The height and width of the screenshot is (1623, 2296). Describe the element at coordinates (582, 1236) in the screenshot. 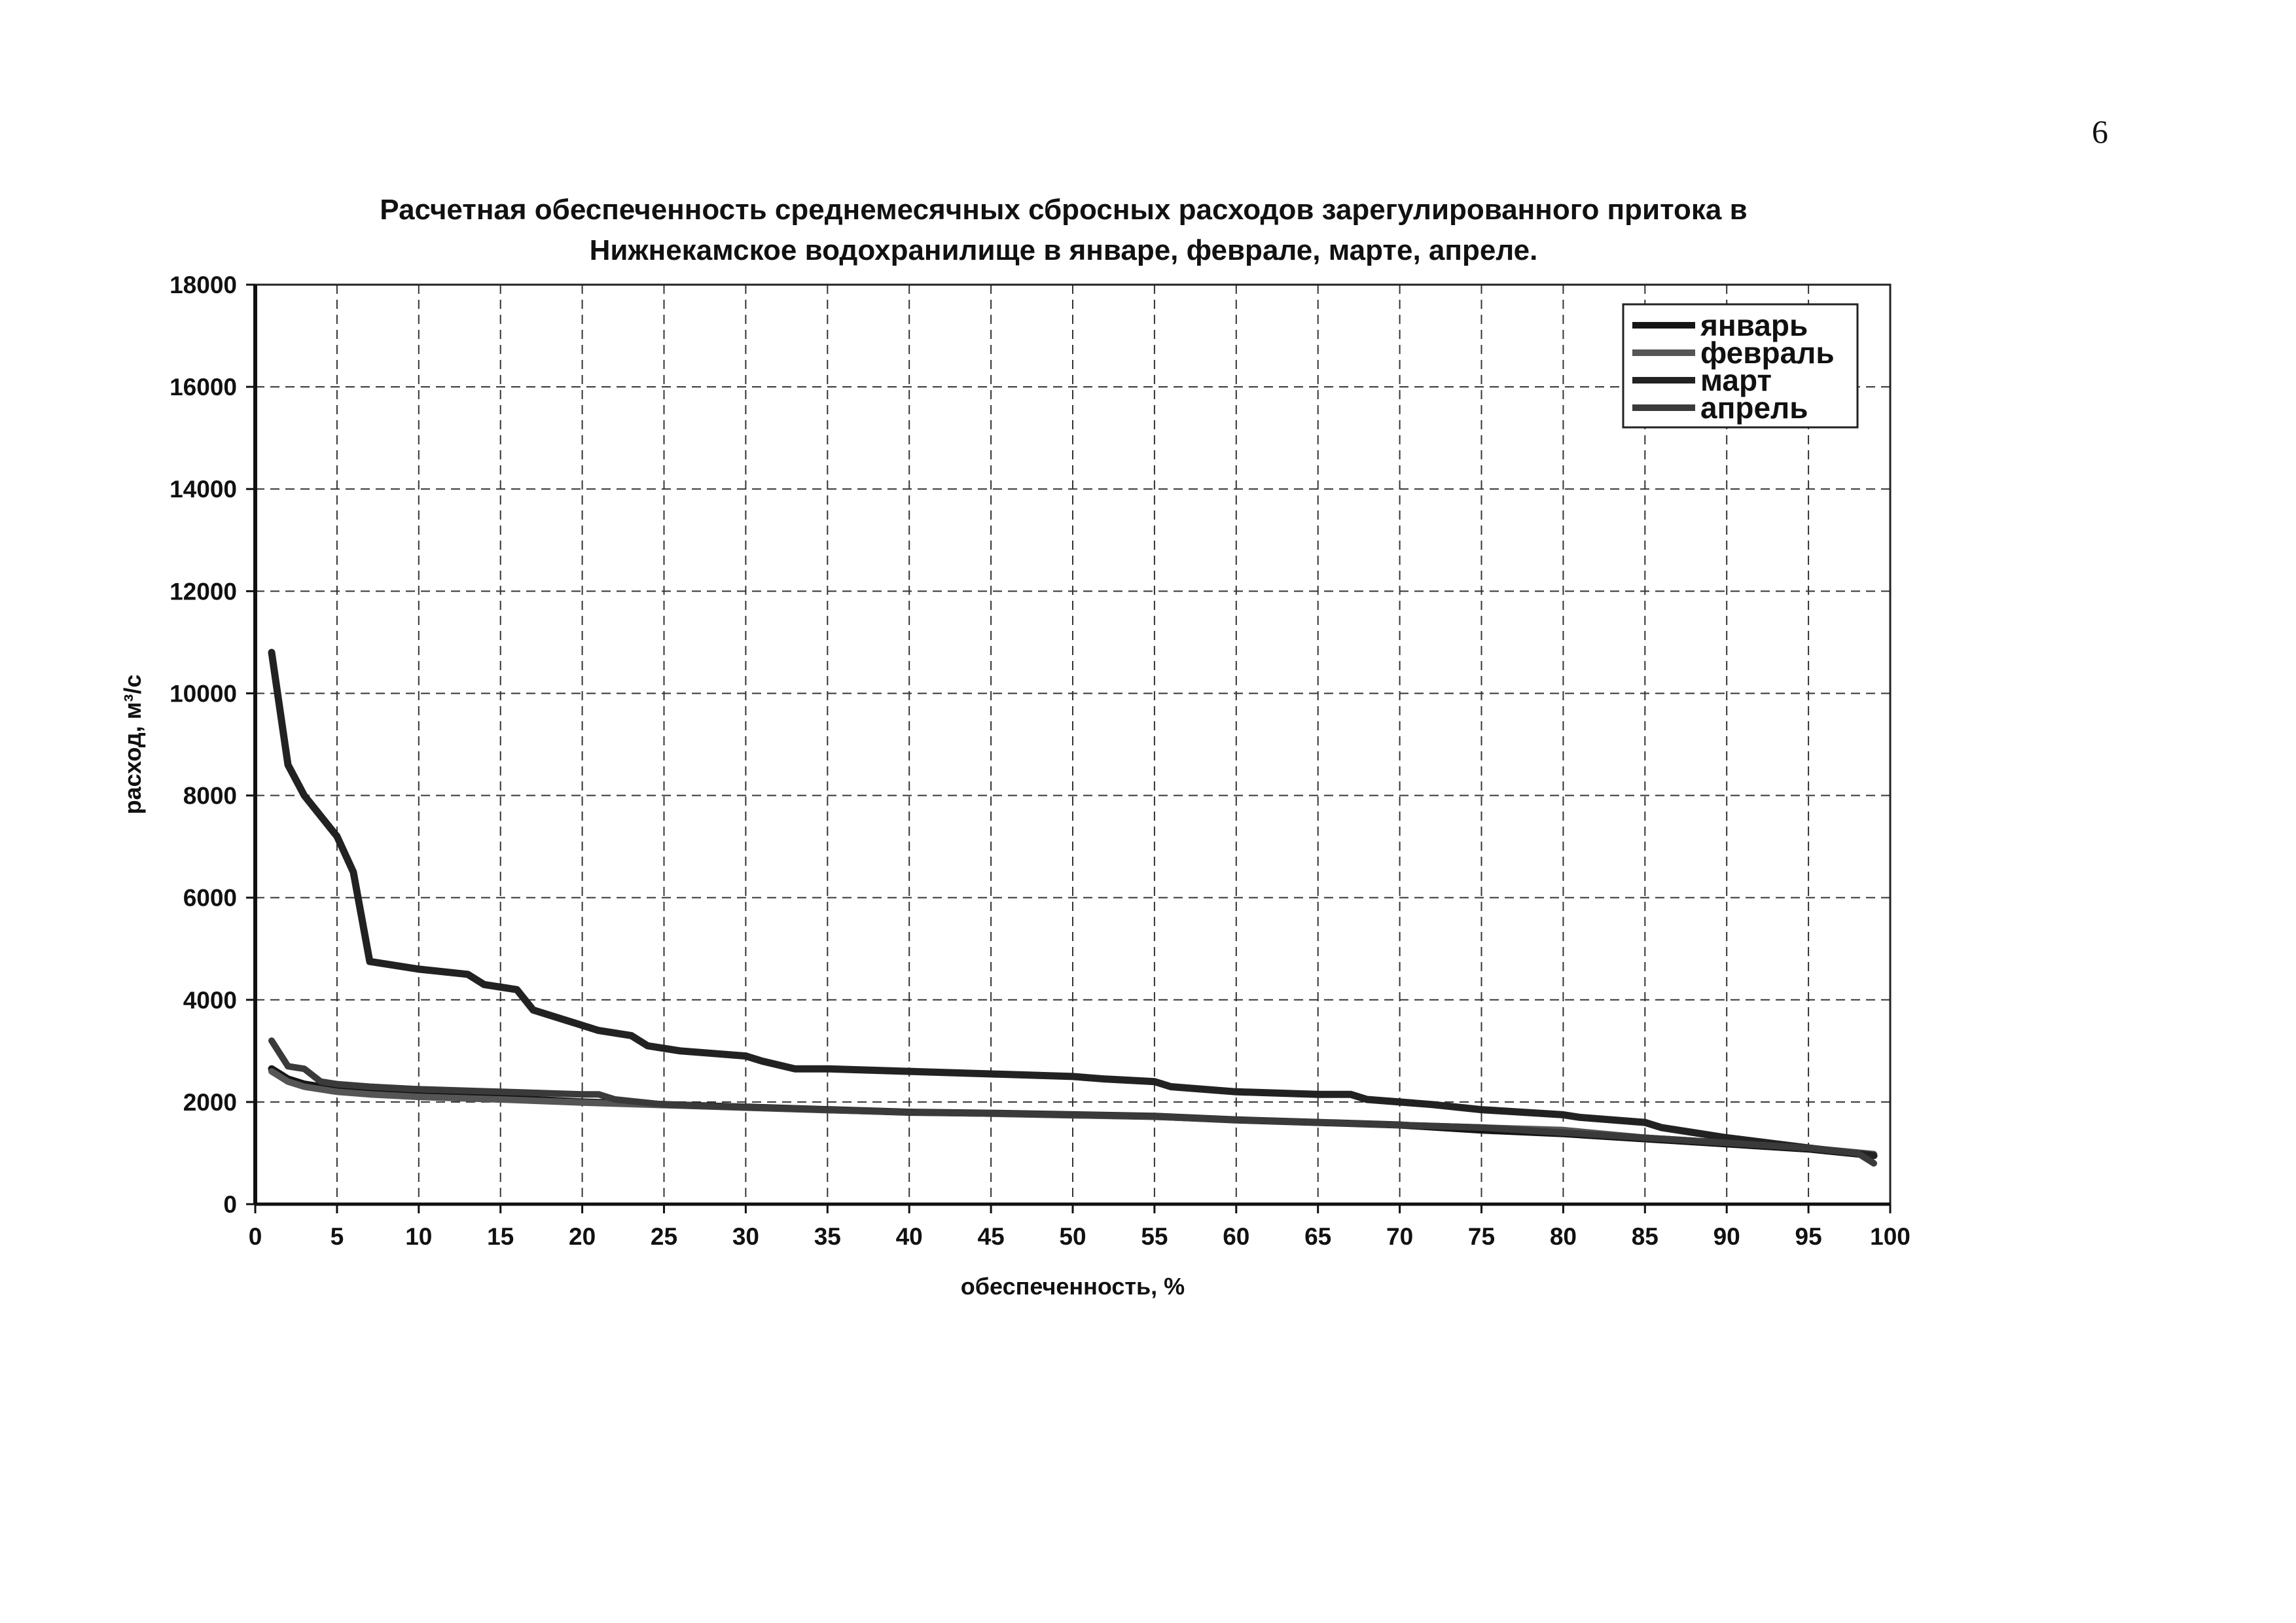

I see `x-tick-label: 20` at that location.